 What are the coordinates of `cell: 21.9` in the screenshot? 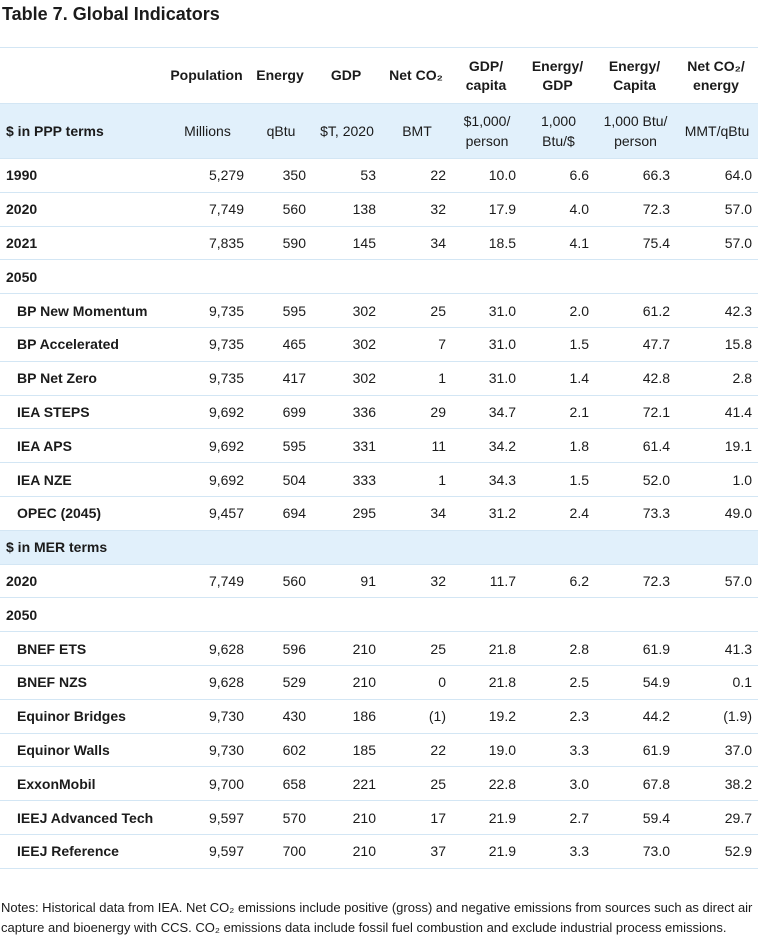 It's located at (487, 817).